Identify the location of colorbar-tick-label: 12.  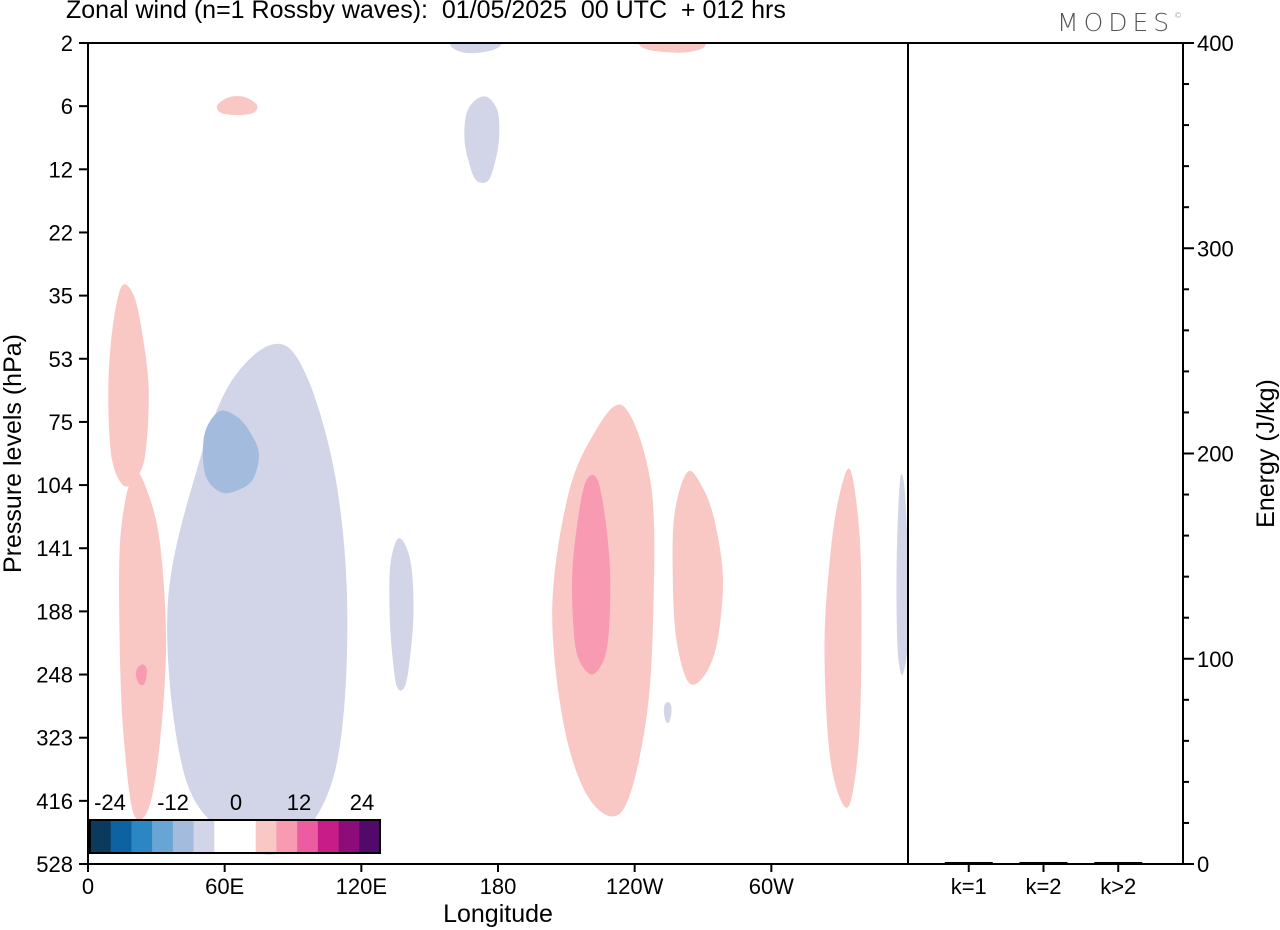
(299, 802).